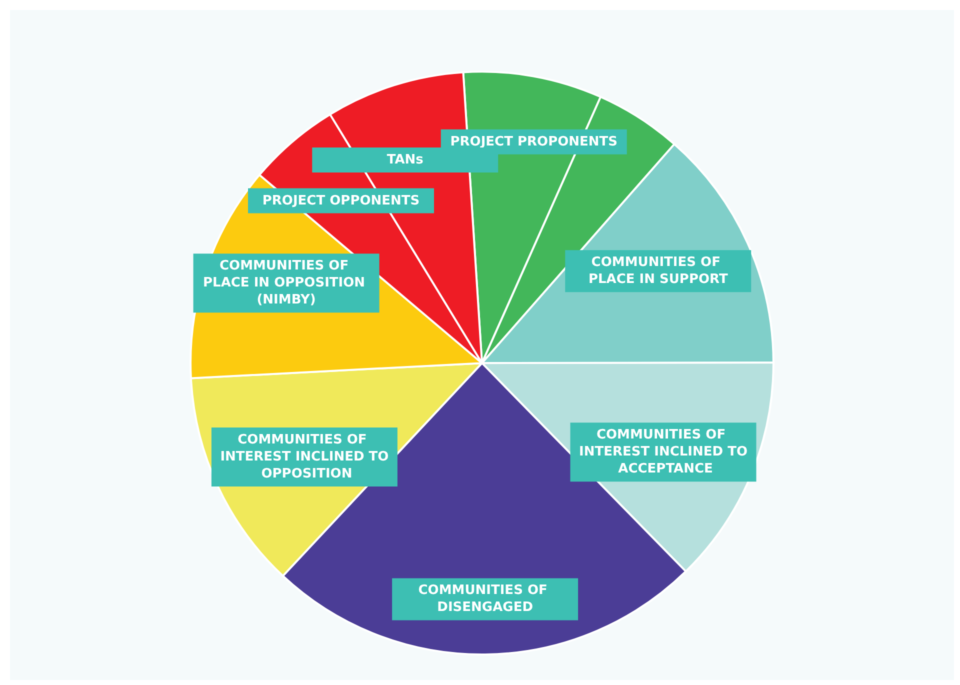  I want to click on slice-label: COMMUNITIES OF INTEREST INCLINED TO OPPOSITION, so click(304, 457).